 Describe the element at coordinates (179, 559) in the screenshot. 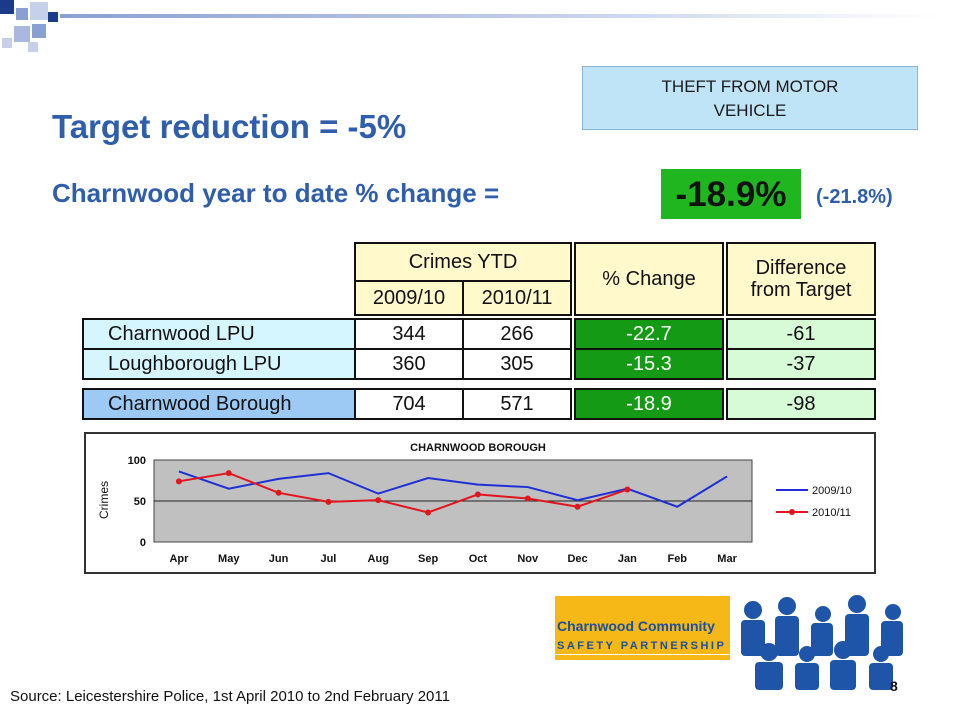

I see `x-tick-label: Apr` at that location.